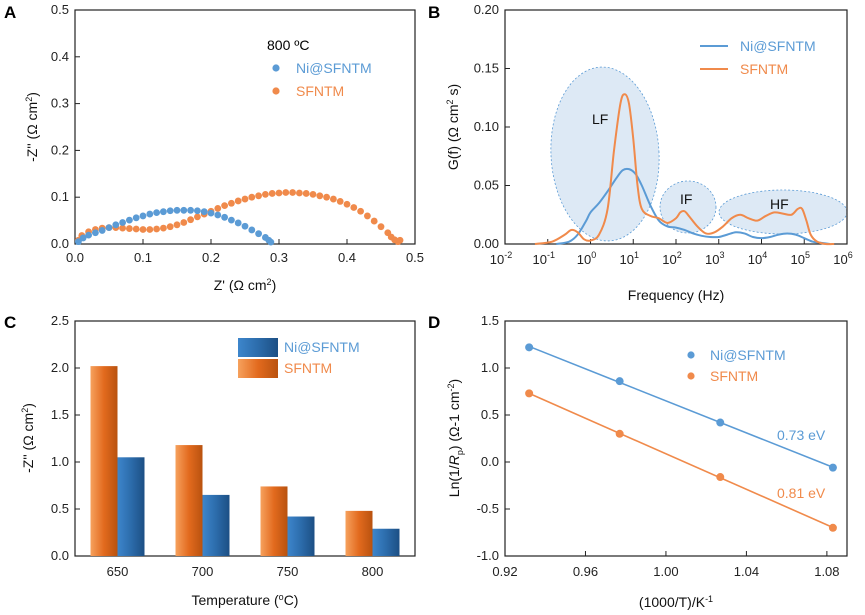 The height and width of the screenshot is (615, 865). What do you see at coordinates (60, 56) in the screenshot?
I see `panel-a-y-tick-label: 0.4` at bounding box center [60, 56].